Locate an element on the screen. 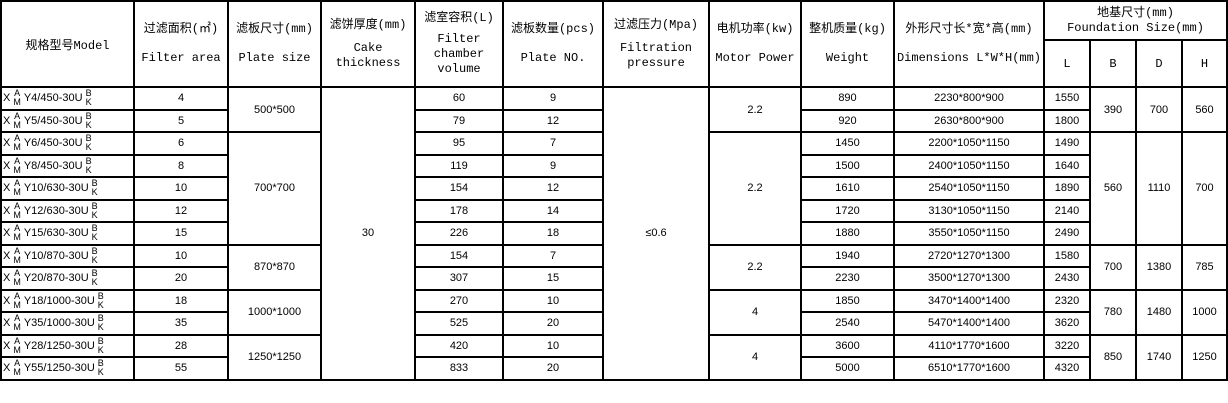  dimensions-cell: 2230*800*900 is located at coordinates (969, 98).